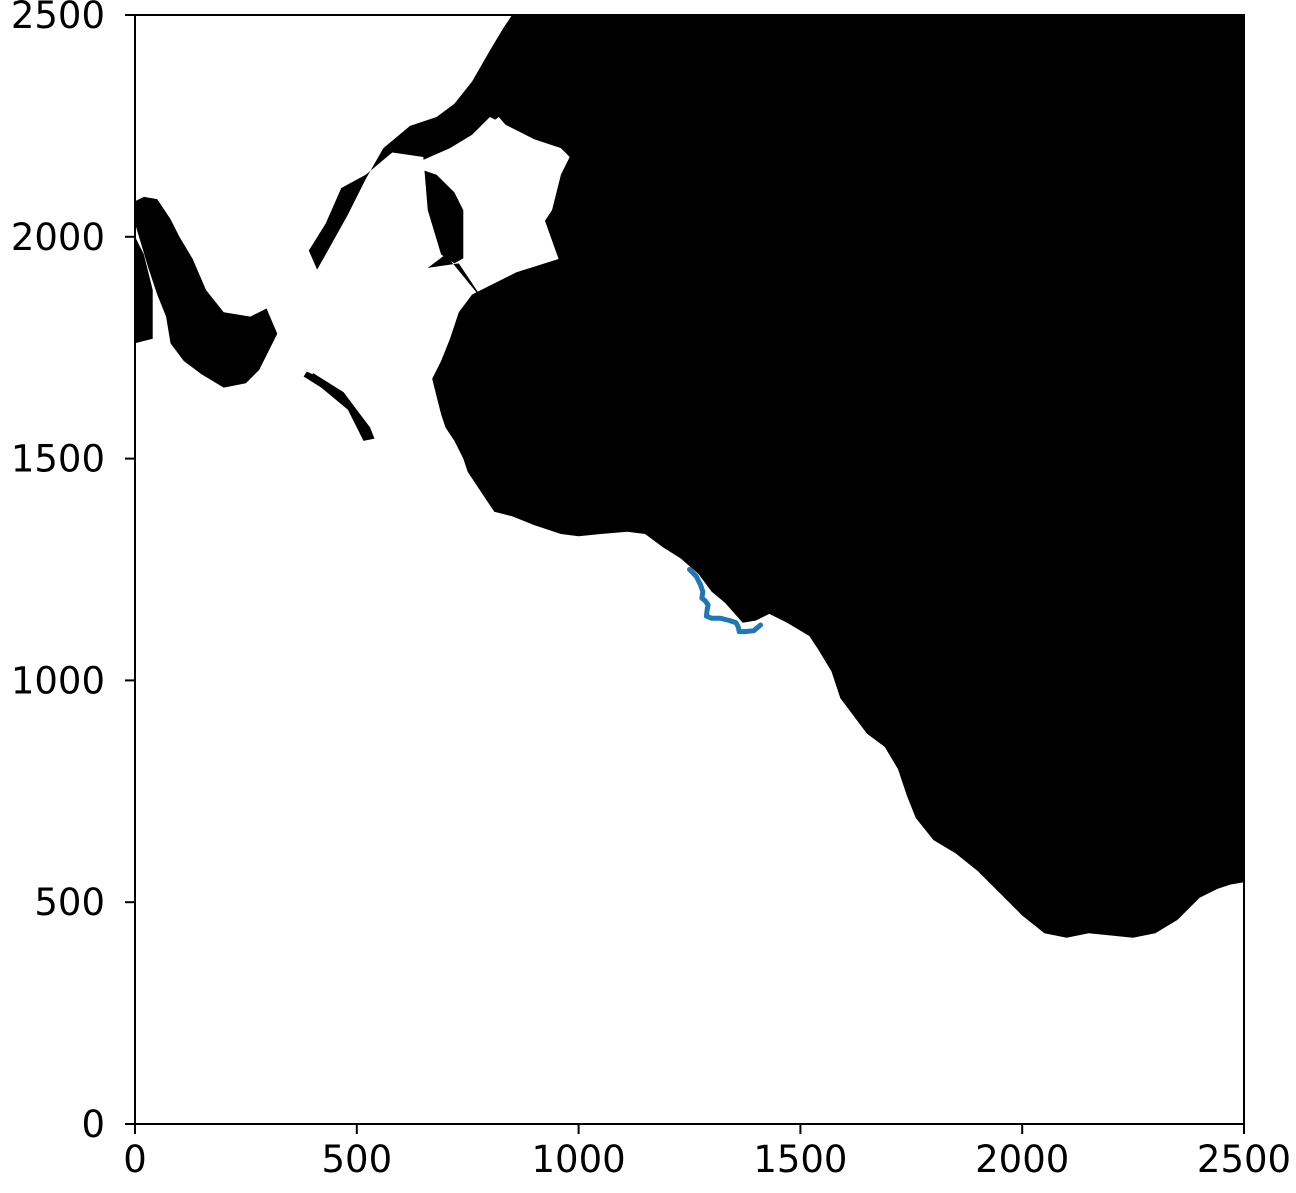 This screenshot has width=1296, height=1193. What do you see at coordinates (58, 18) in the screenshot?
I see `y-tick-label: 2500` at bounding box center [58, 18].